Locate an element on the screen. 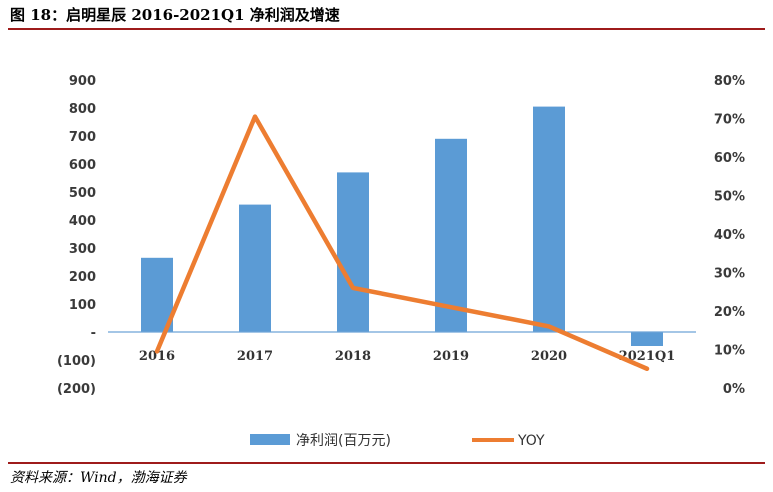  legend-swatch-net-profit is located at coordinates (270, 439).